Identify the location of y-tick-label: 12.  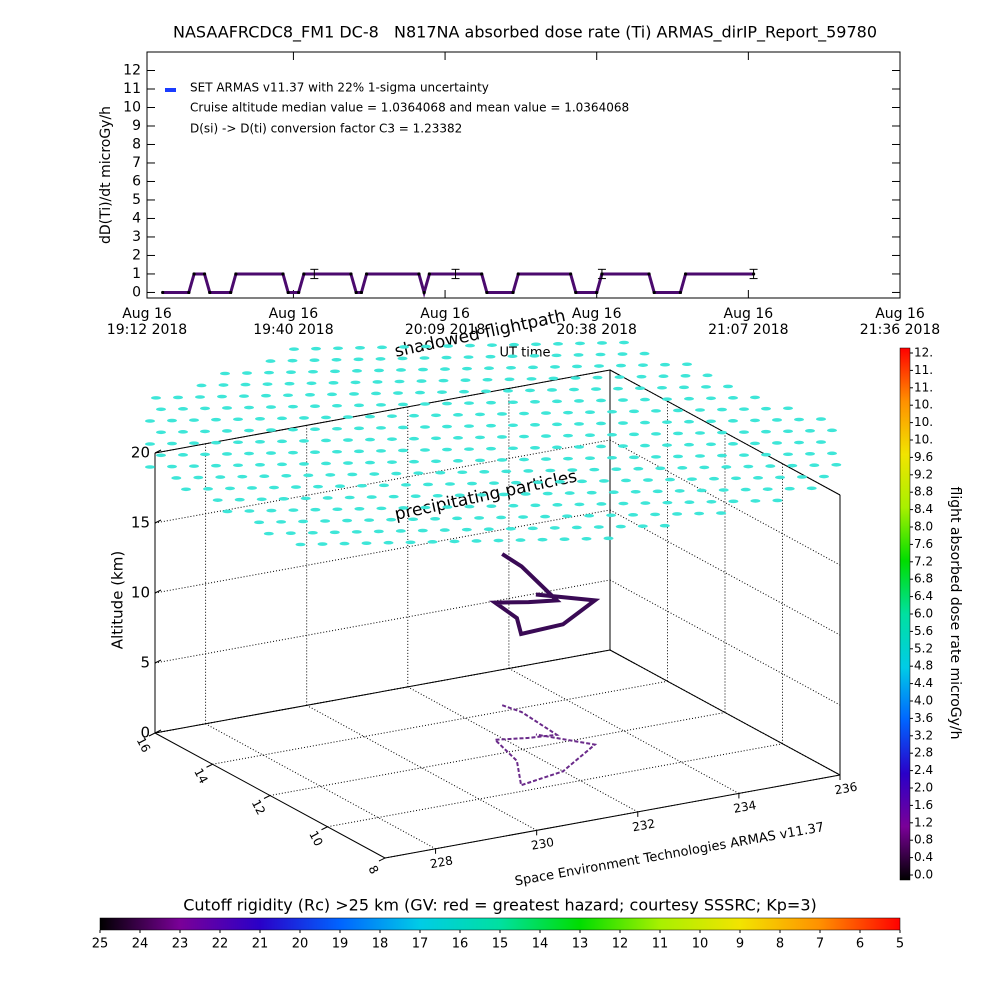
(259, 807).